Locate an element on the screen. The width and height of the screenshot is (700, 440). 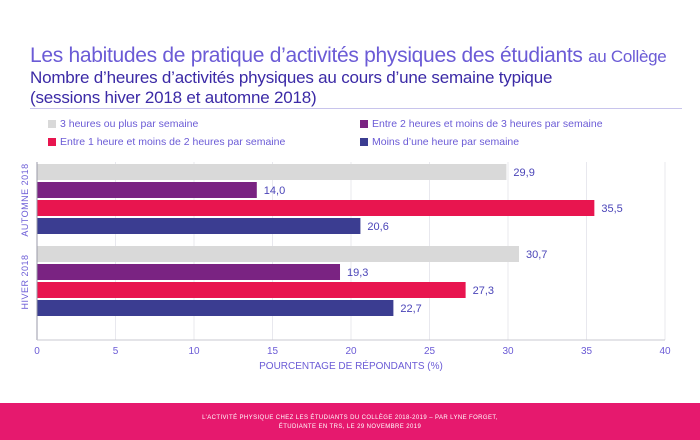
legend-label: 3 heures ou plus par semaine is located at coordinates (129, 124).